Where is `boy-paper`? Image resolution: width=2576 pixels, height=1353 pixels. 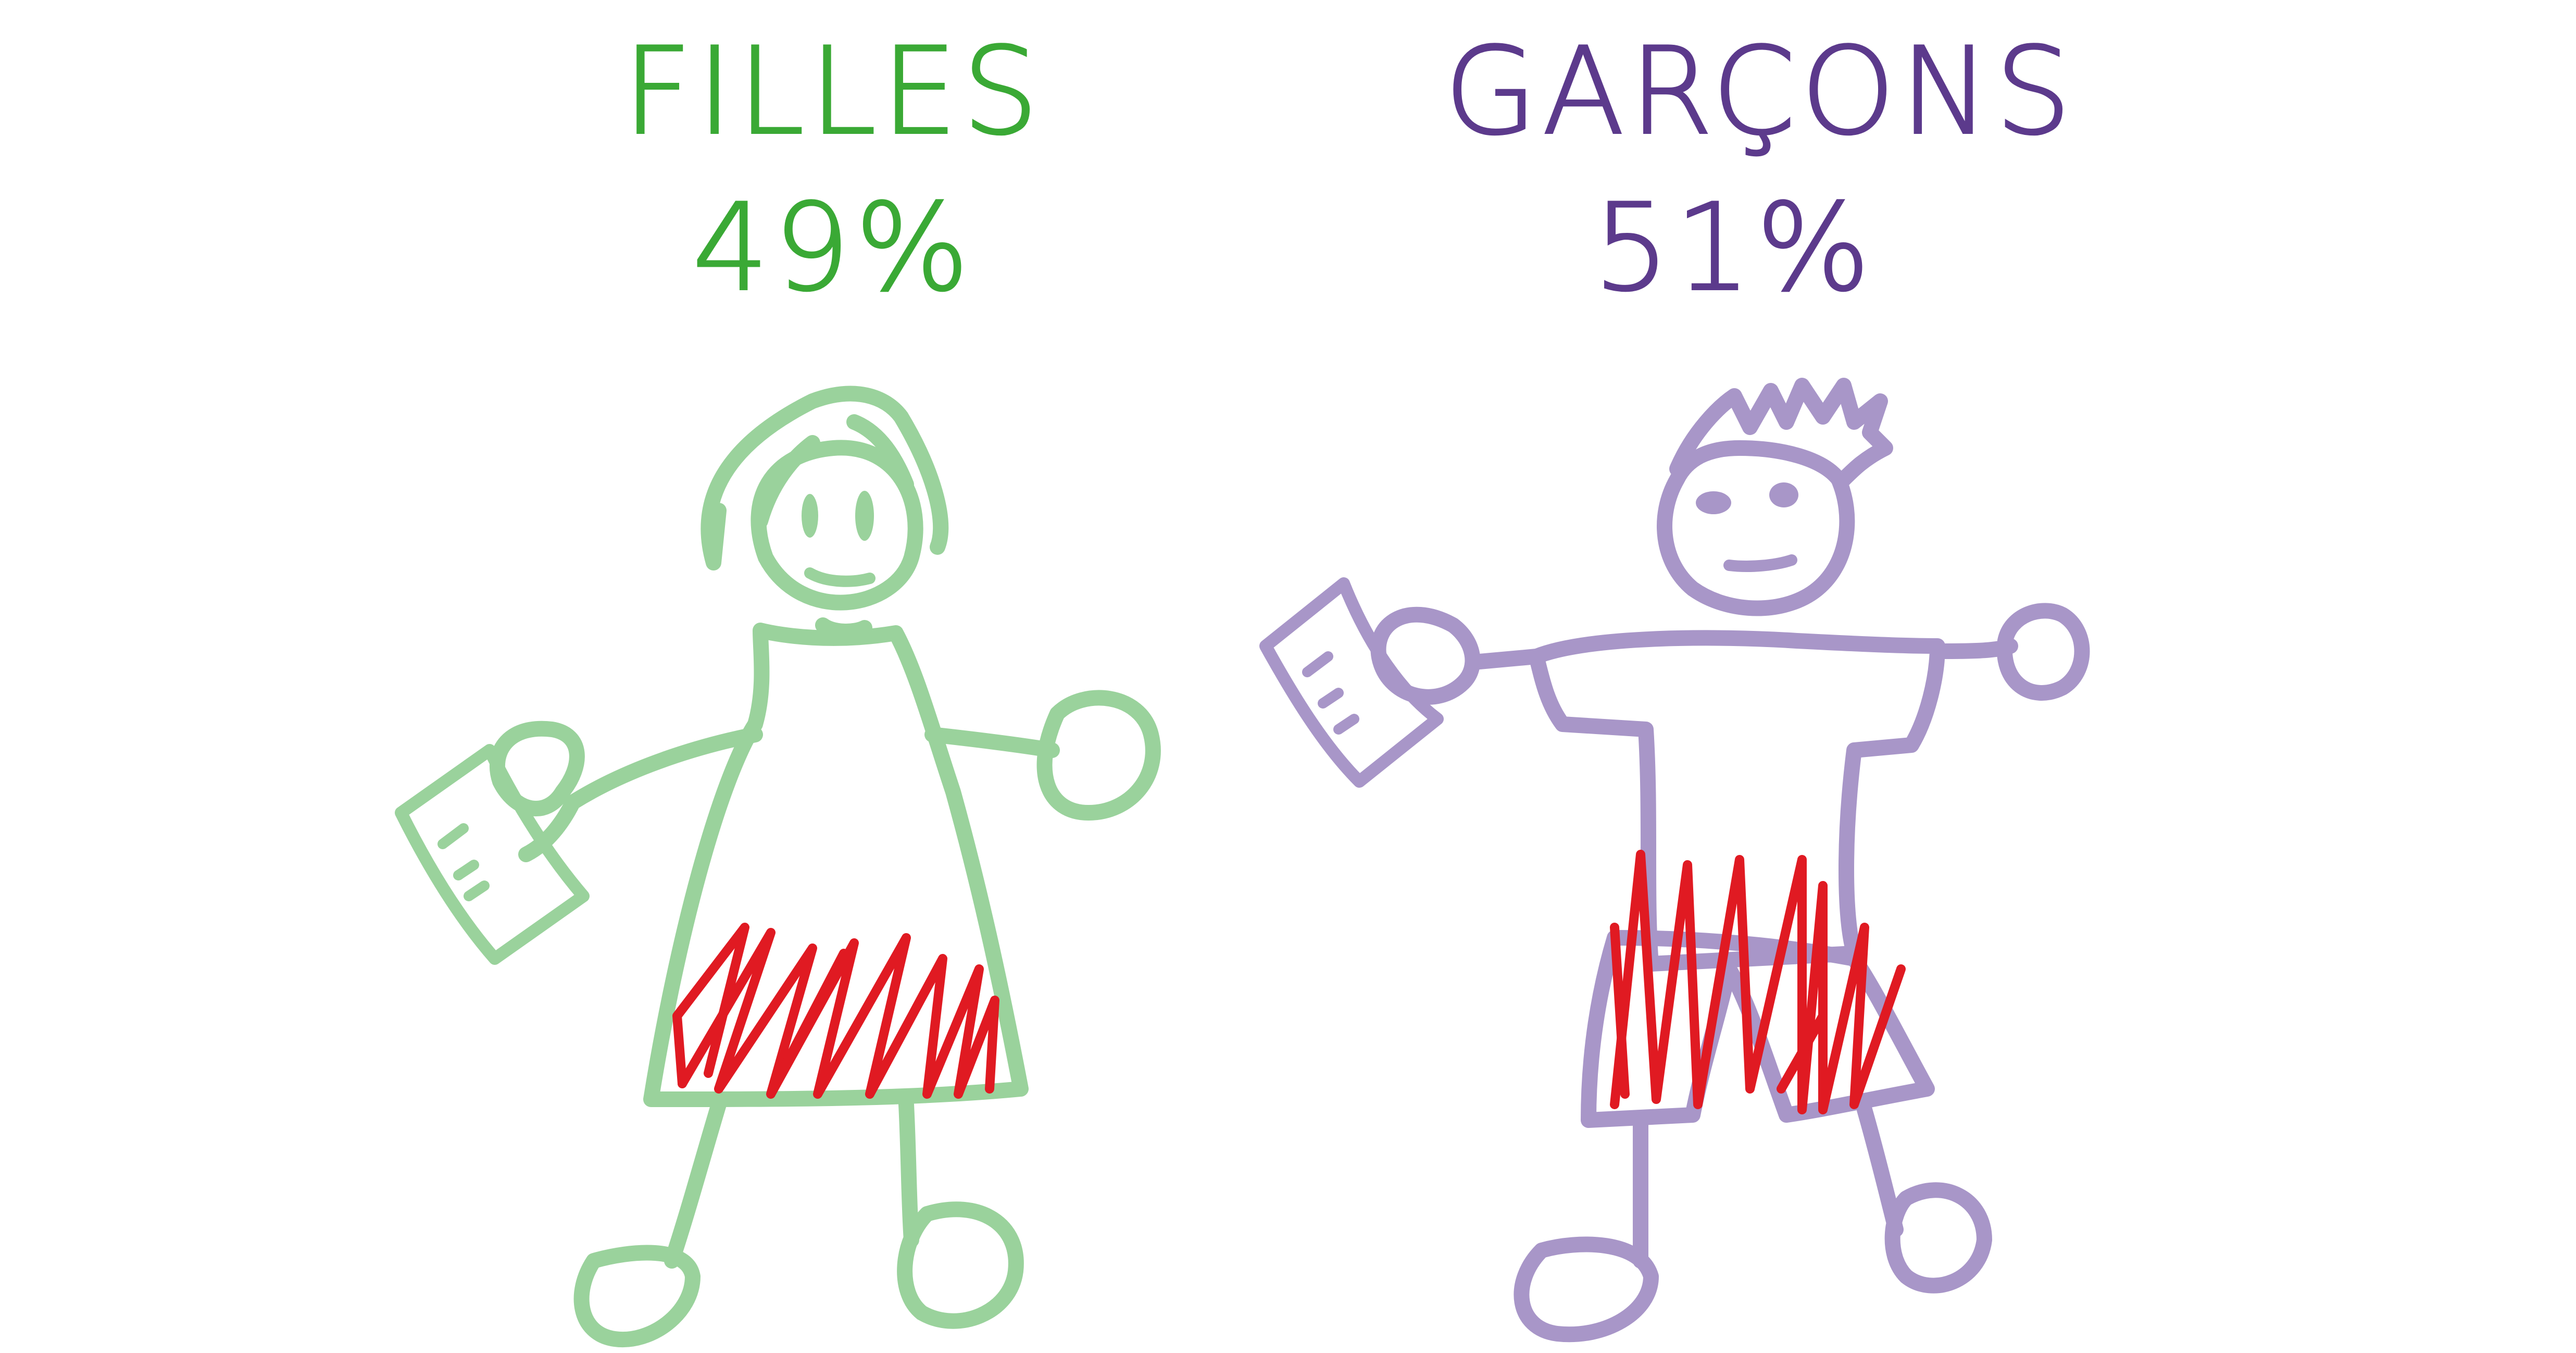
boy-paper is located at coordinates (1351, 682).